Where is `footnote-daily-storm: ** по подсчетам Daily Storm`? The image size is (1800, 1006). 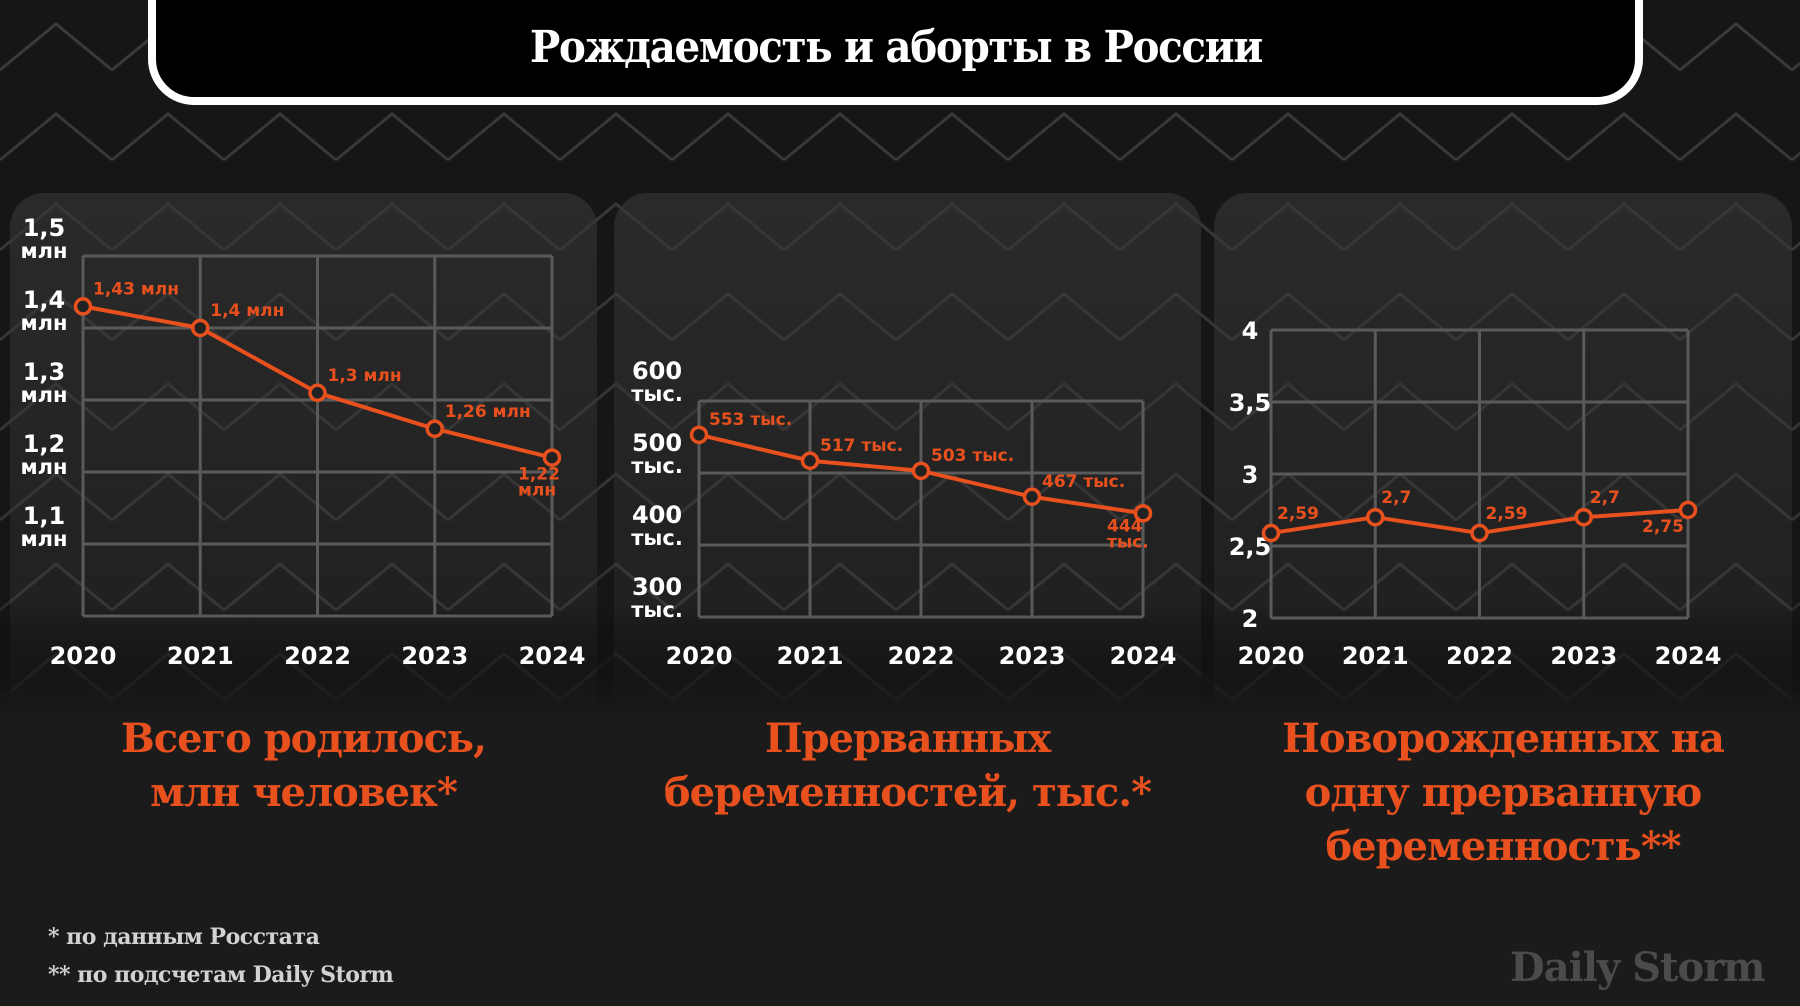 footnote-daily-storm: ** по подсчетам Daily Storm is located at coordinates (221, 975).